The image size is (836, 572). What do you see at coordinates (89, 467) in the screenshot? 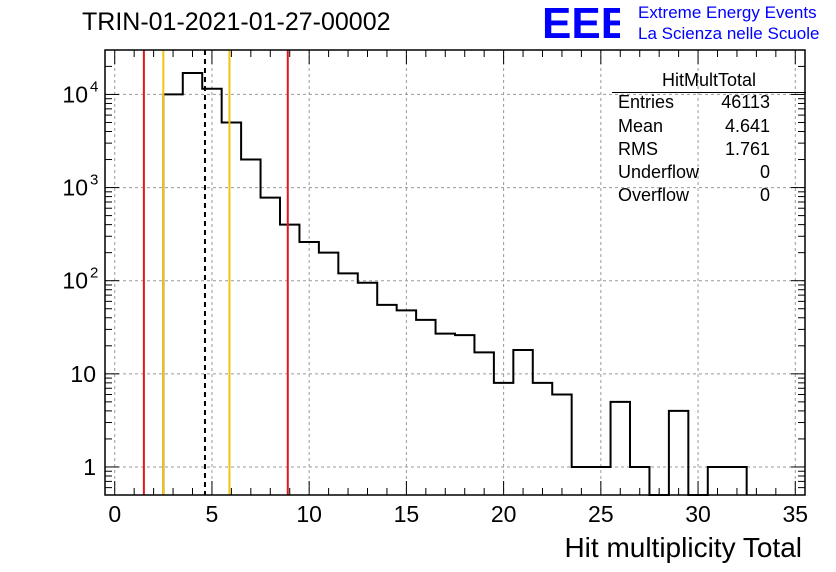
I see `y-tick-label: 1` at bounding box center [89, 467].